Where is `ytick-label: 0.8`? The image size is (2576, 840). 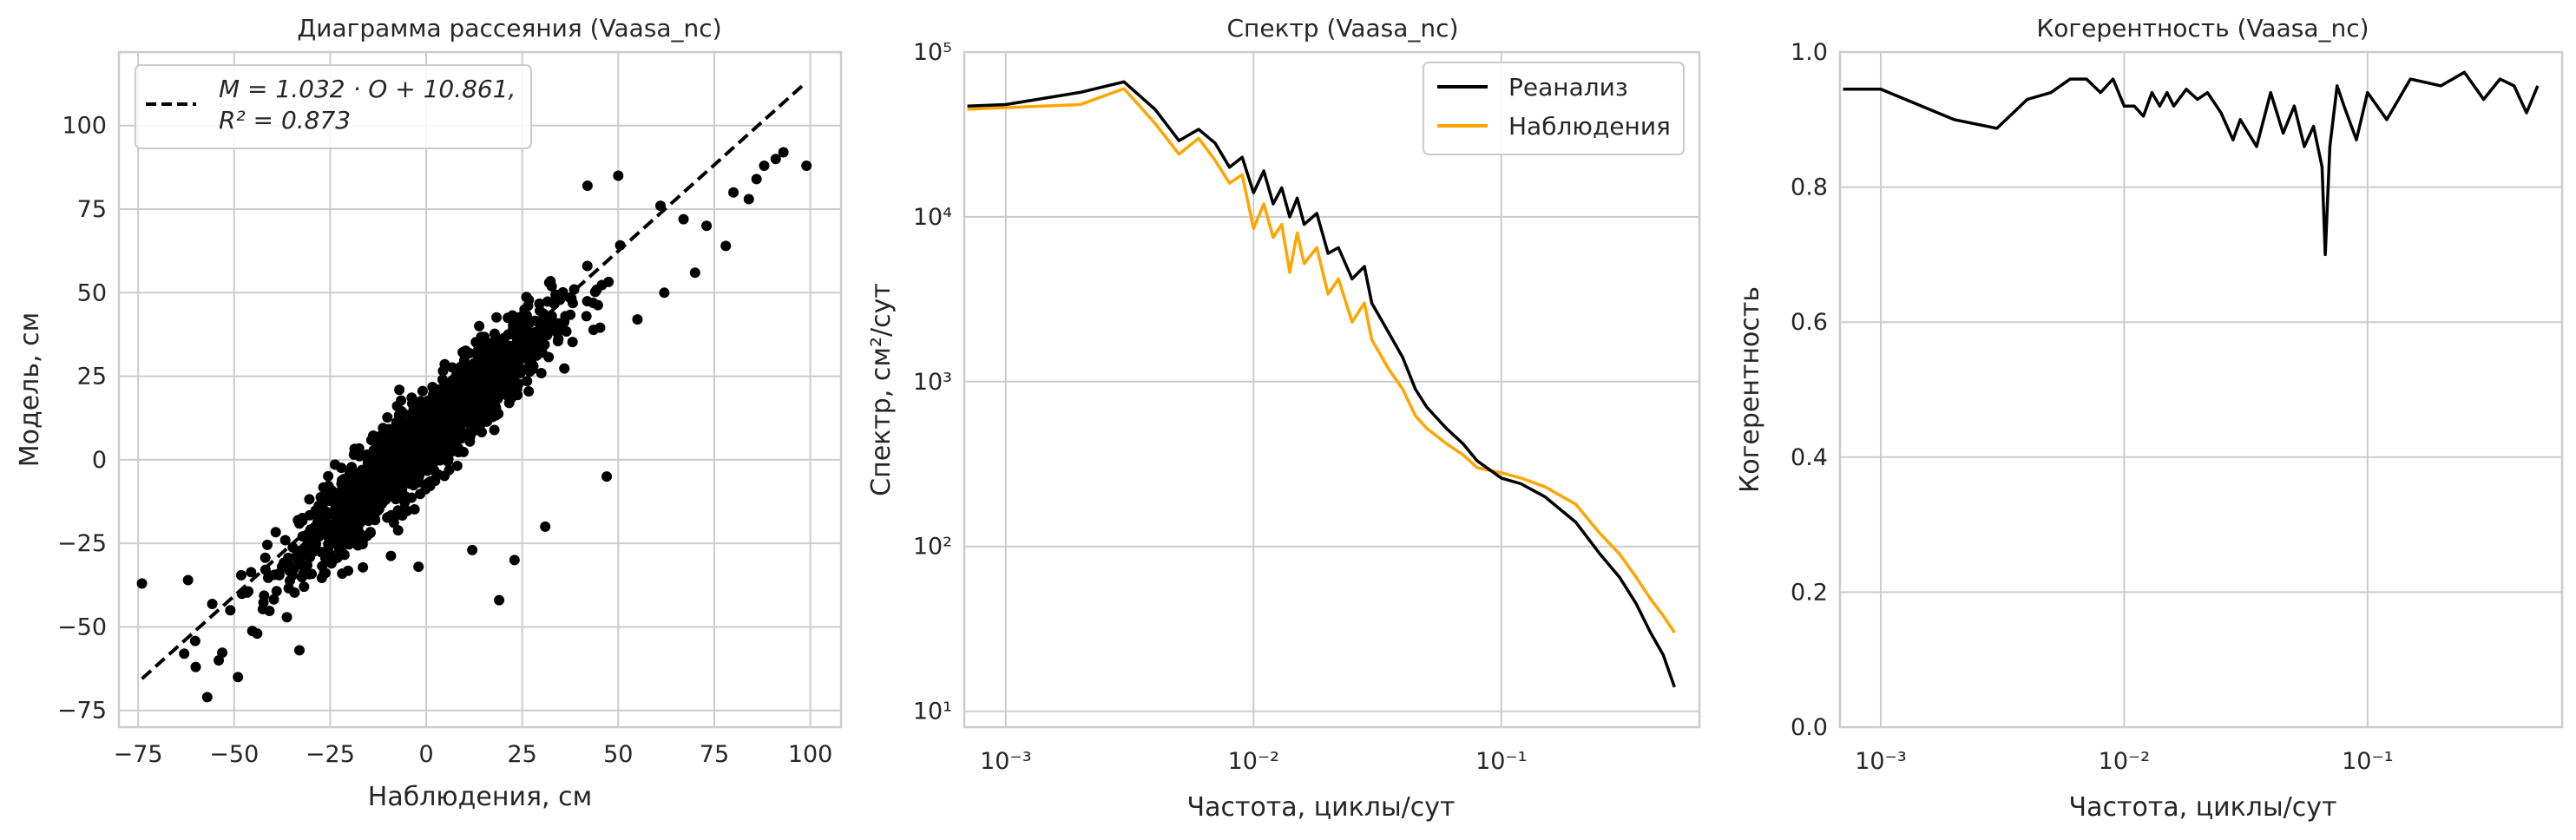 ytick-label: 0.8 is located at coordinates (1810, 187).